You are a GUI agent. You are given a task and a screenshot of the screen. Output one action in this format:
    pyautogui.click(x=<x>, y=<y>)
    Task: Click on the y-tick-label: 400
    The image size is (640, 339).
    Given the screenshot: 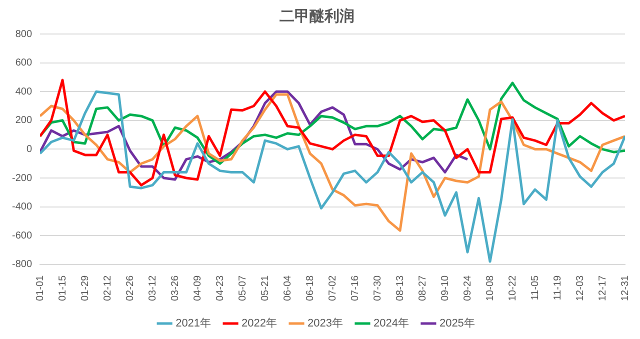 What is the action you would take?
    pyautogui.click(x=23, y=92)
    